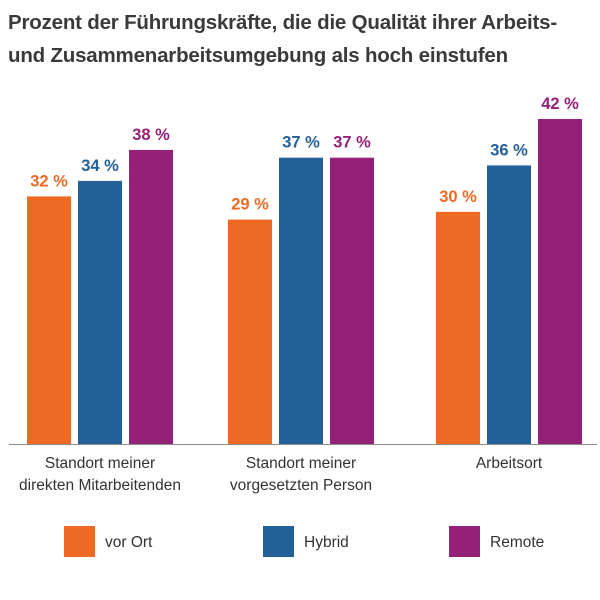 Image resolution: width=600 pixels, height=600 pixels. Describe the element at coordinates (49, 181) in the screenshot. I see `value-label-vor-ort-1: 32 %` at that location.